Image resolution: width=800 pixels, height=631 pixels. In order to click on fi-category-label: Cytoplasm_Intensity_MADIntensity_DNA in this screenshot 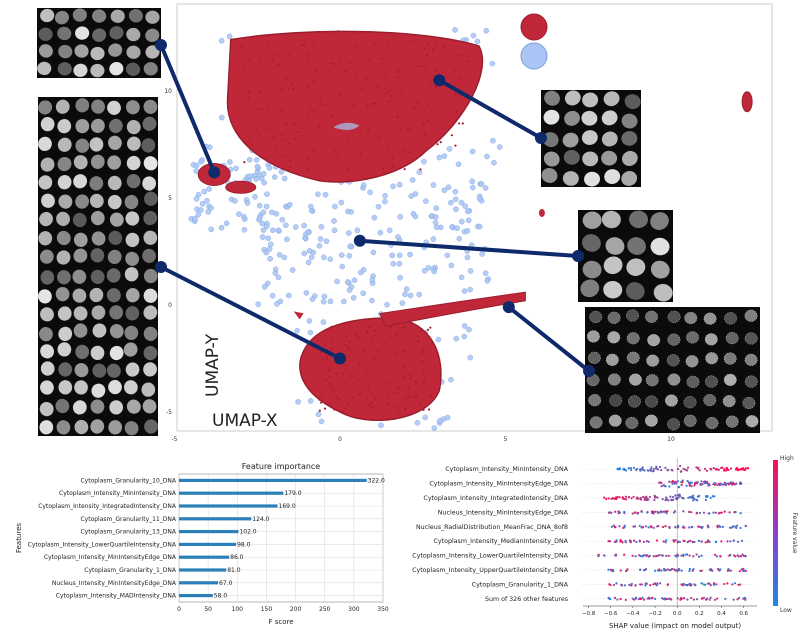, I will do `click(116, 596)`.